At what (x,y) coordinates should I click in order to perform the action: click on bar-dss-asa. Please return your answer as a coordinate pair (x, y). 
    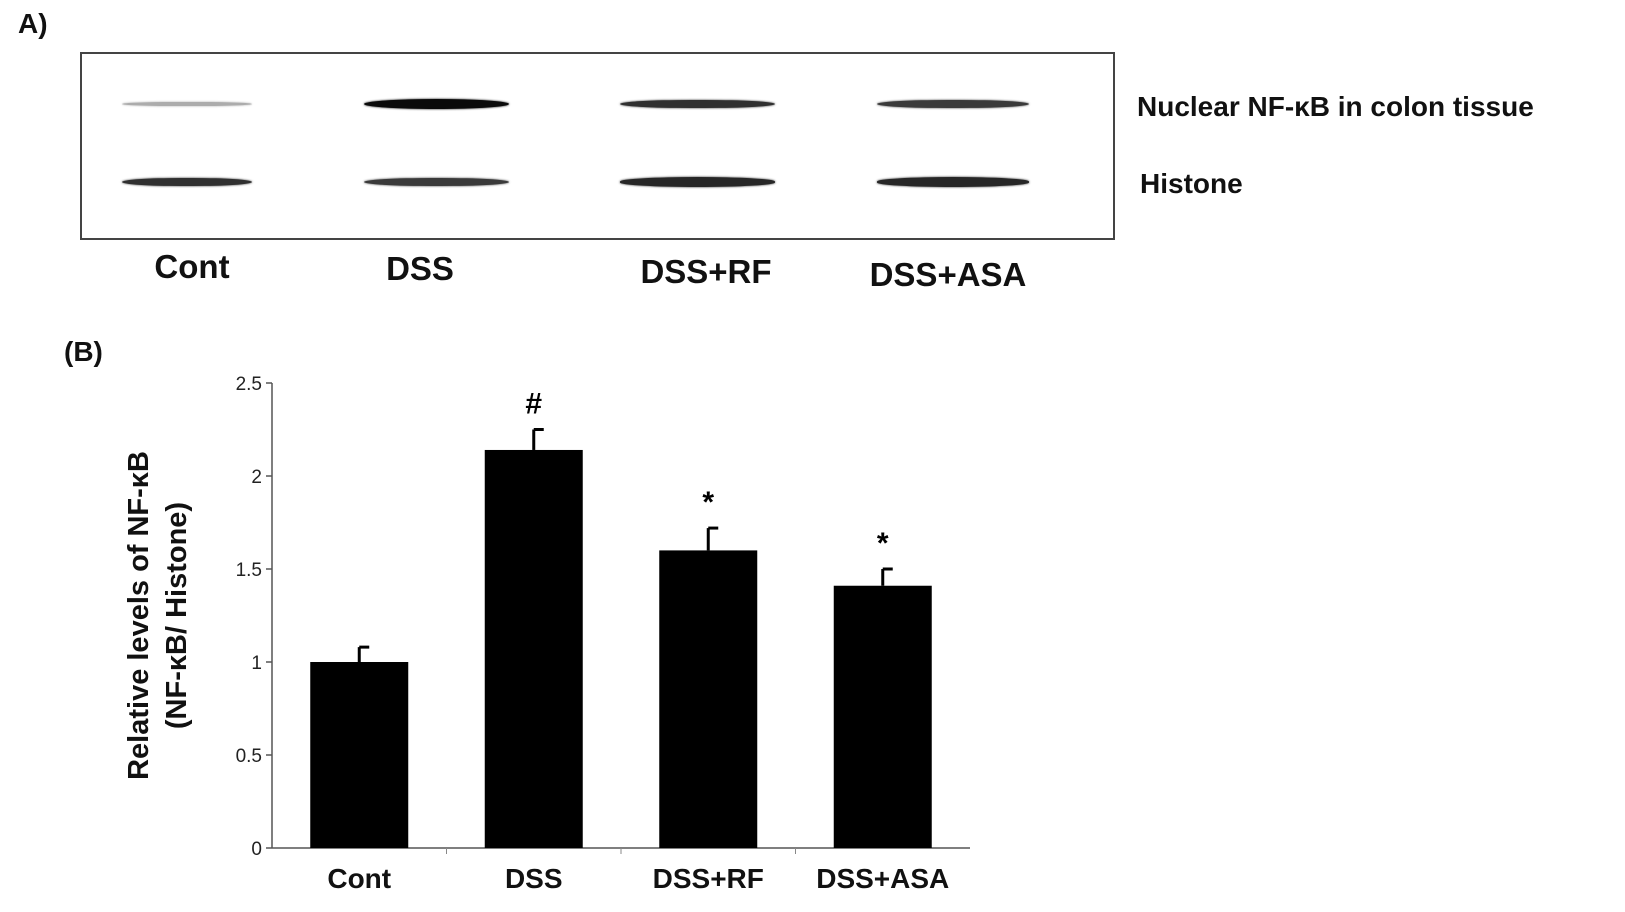
    Looking at the image, I should click on (882, 716).